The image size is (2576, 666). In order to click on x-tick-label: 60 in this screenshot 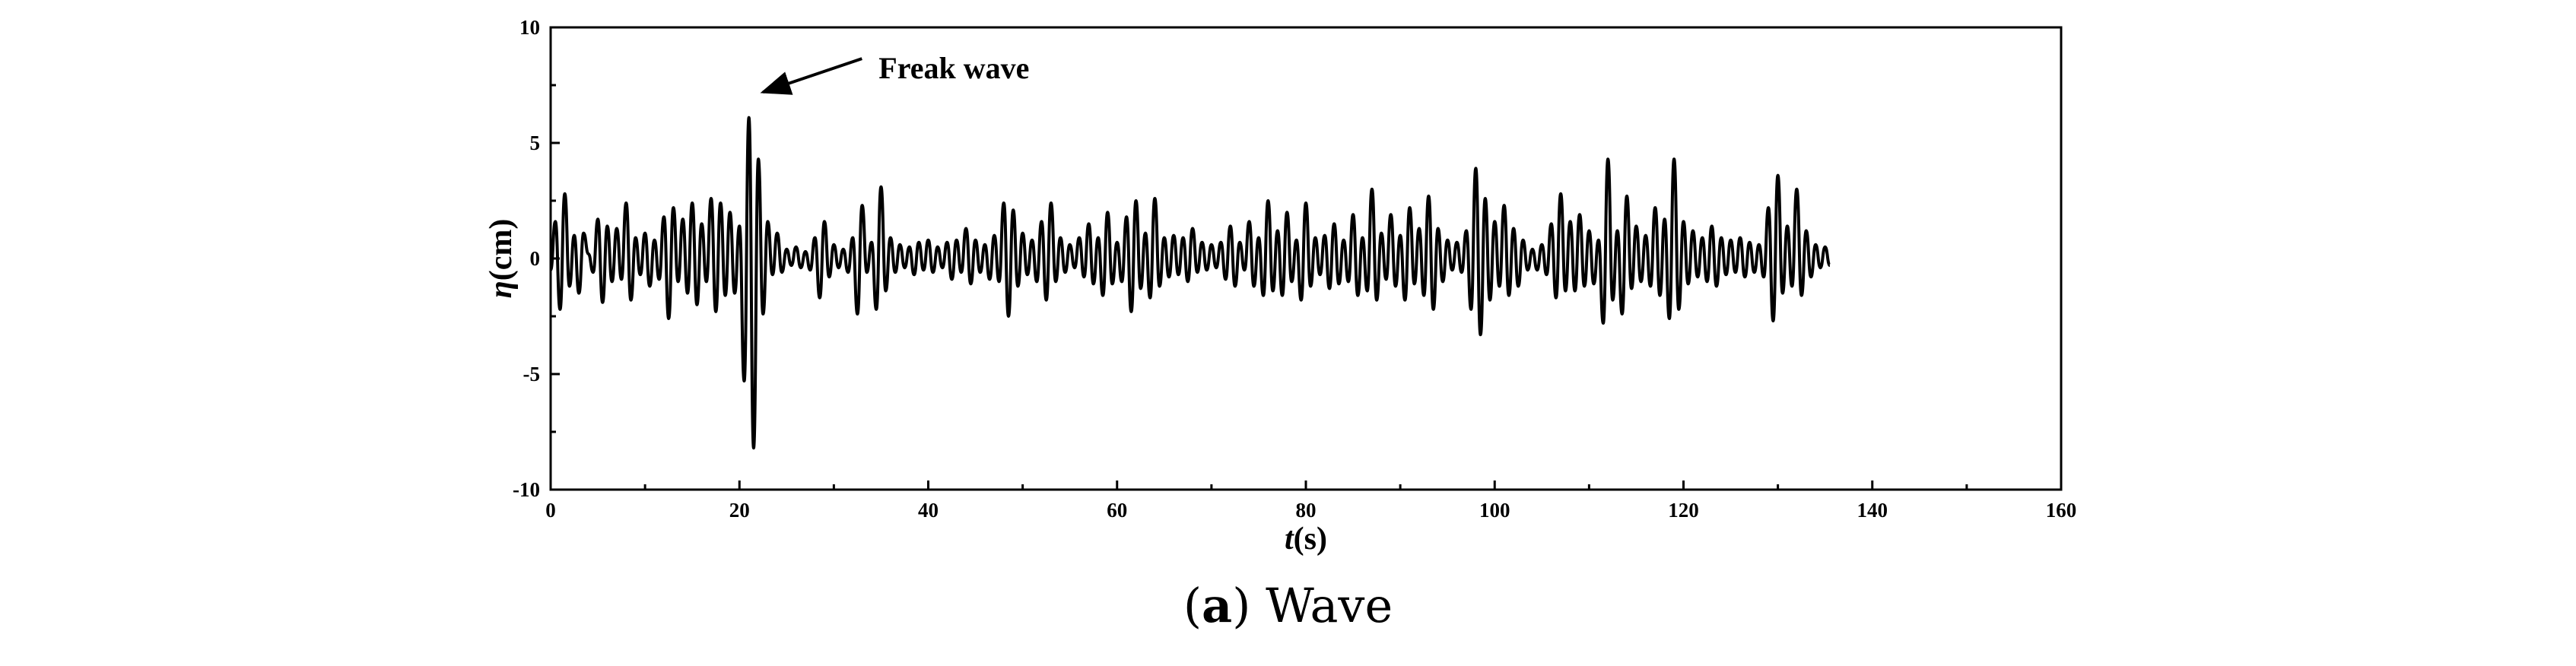, I will do `click(1117, 511)`.